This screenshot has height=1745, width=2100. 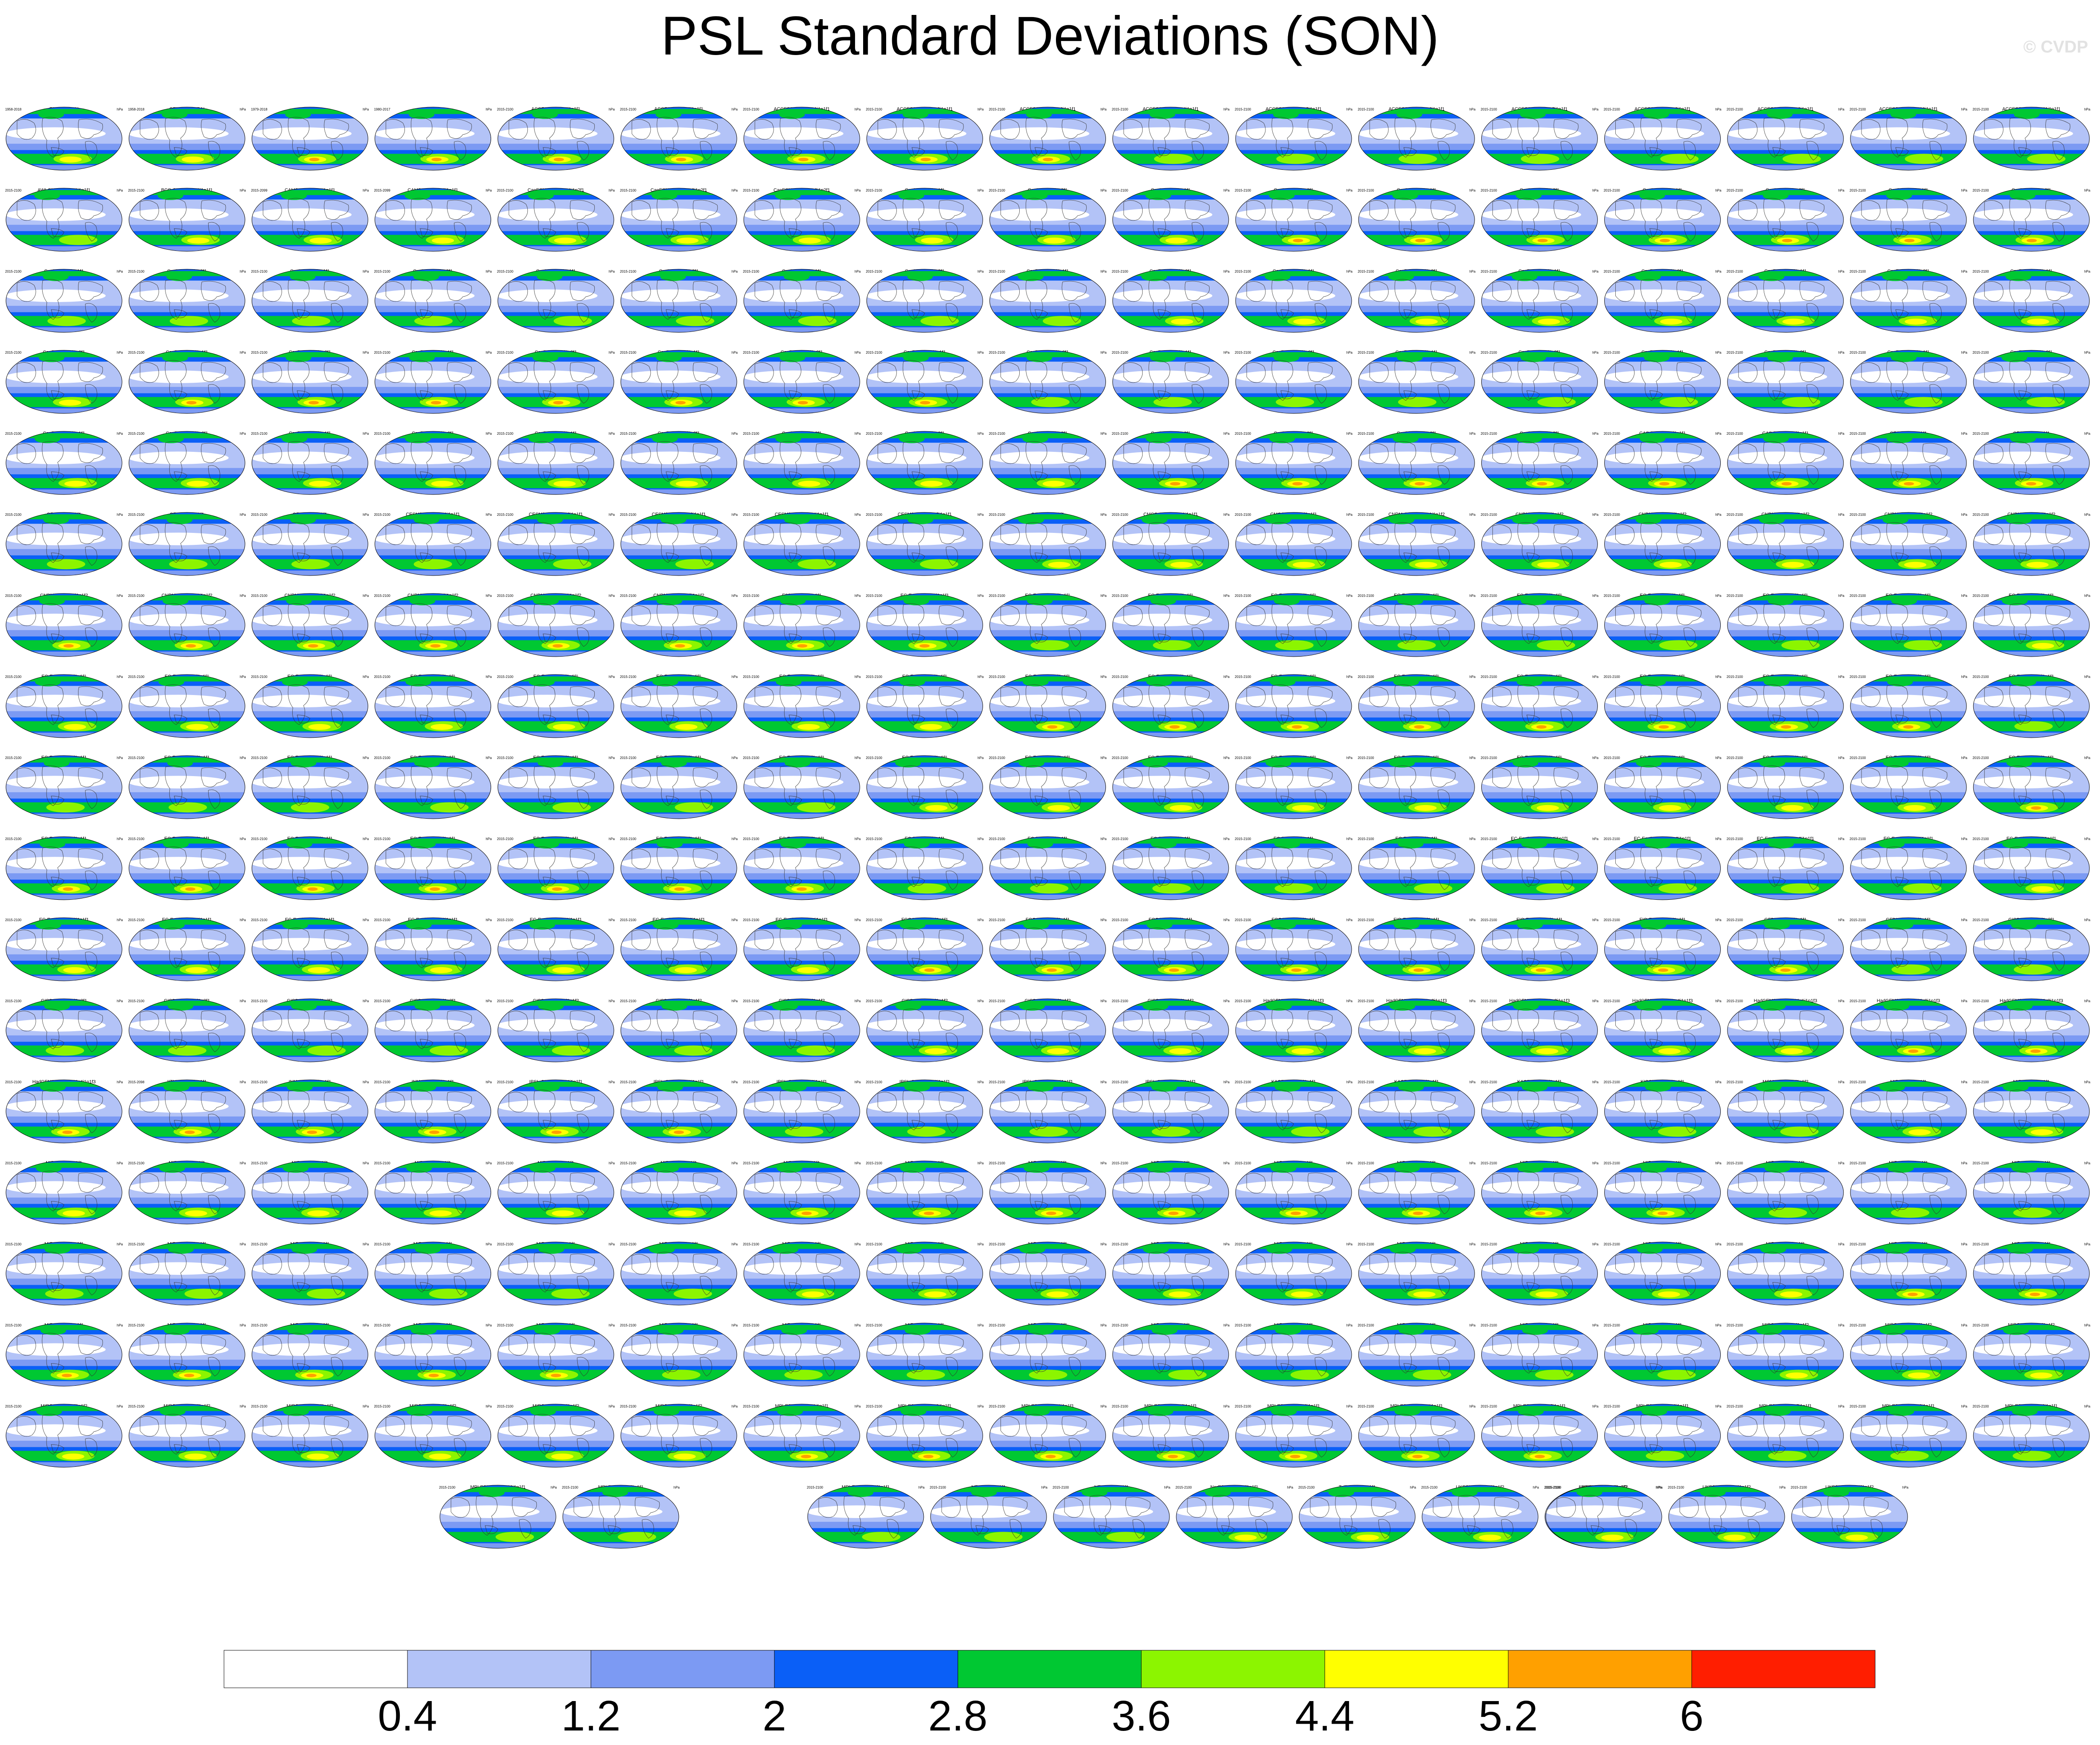 I want to click on chart-title: PSL Standard Deviations (SON), so click(x=1050, y=37).